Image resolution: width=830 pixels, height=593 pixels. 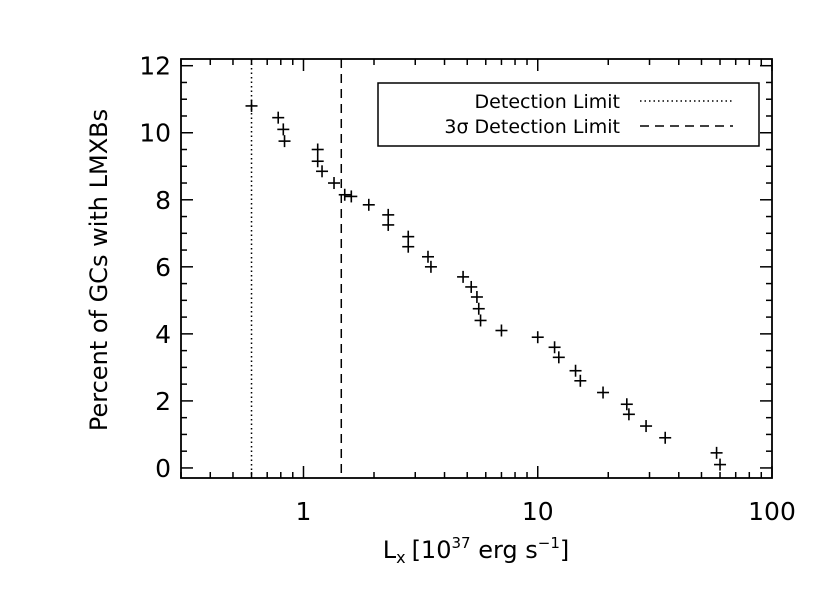 What do you see at coordinates (163, 267) in the screenshot?
I see `y-tick-label: 6` at bounding box center [163, 267].